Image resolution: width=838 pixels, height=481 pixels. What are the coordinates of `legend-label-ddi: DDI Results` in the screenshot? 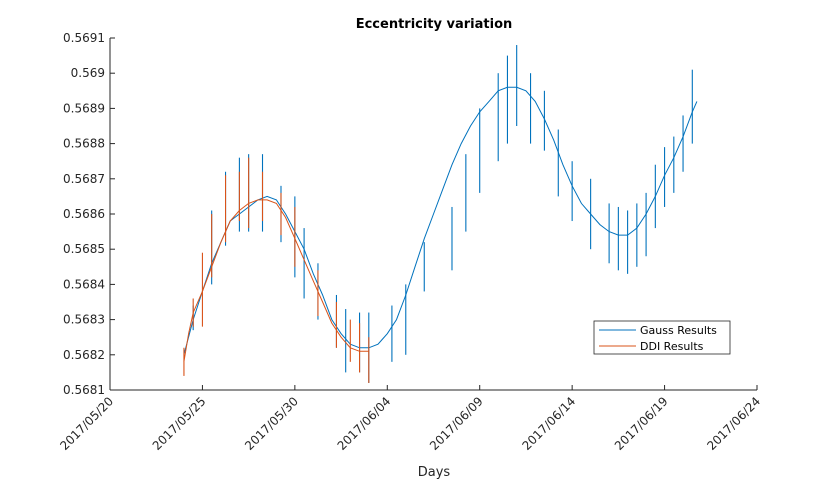 It's located at (672, 346).